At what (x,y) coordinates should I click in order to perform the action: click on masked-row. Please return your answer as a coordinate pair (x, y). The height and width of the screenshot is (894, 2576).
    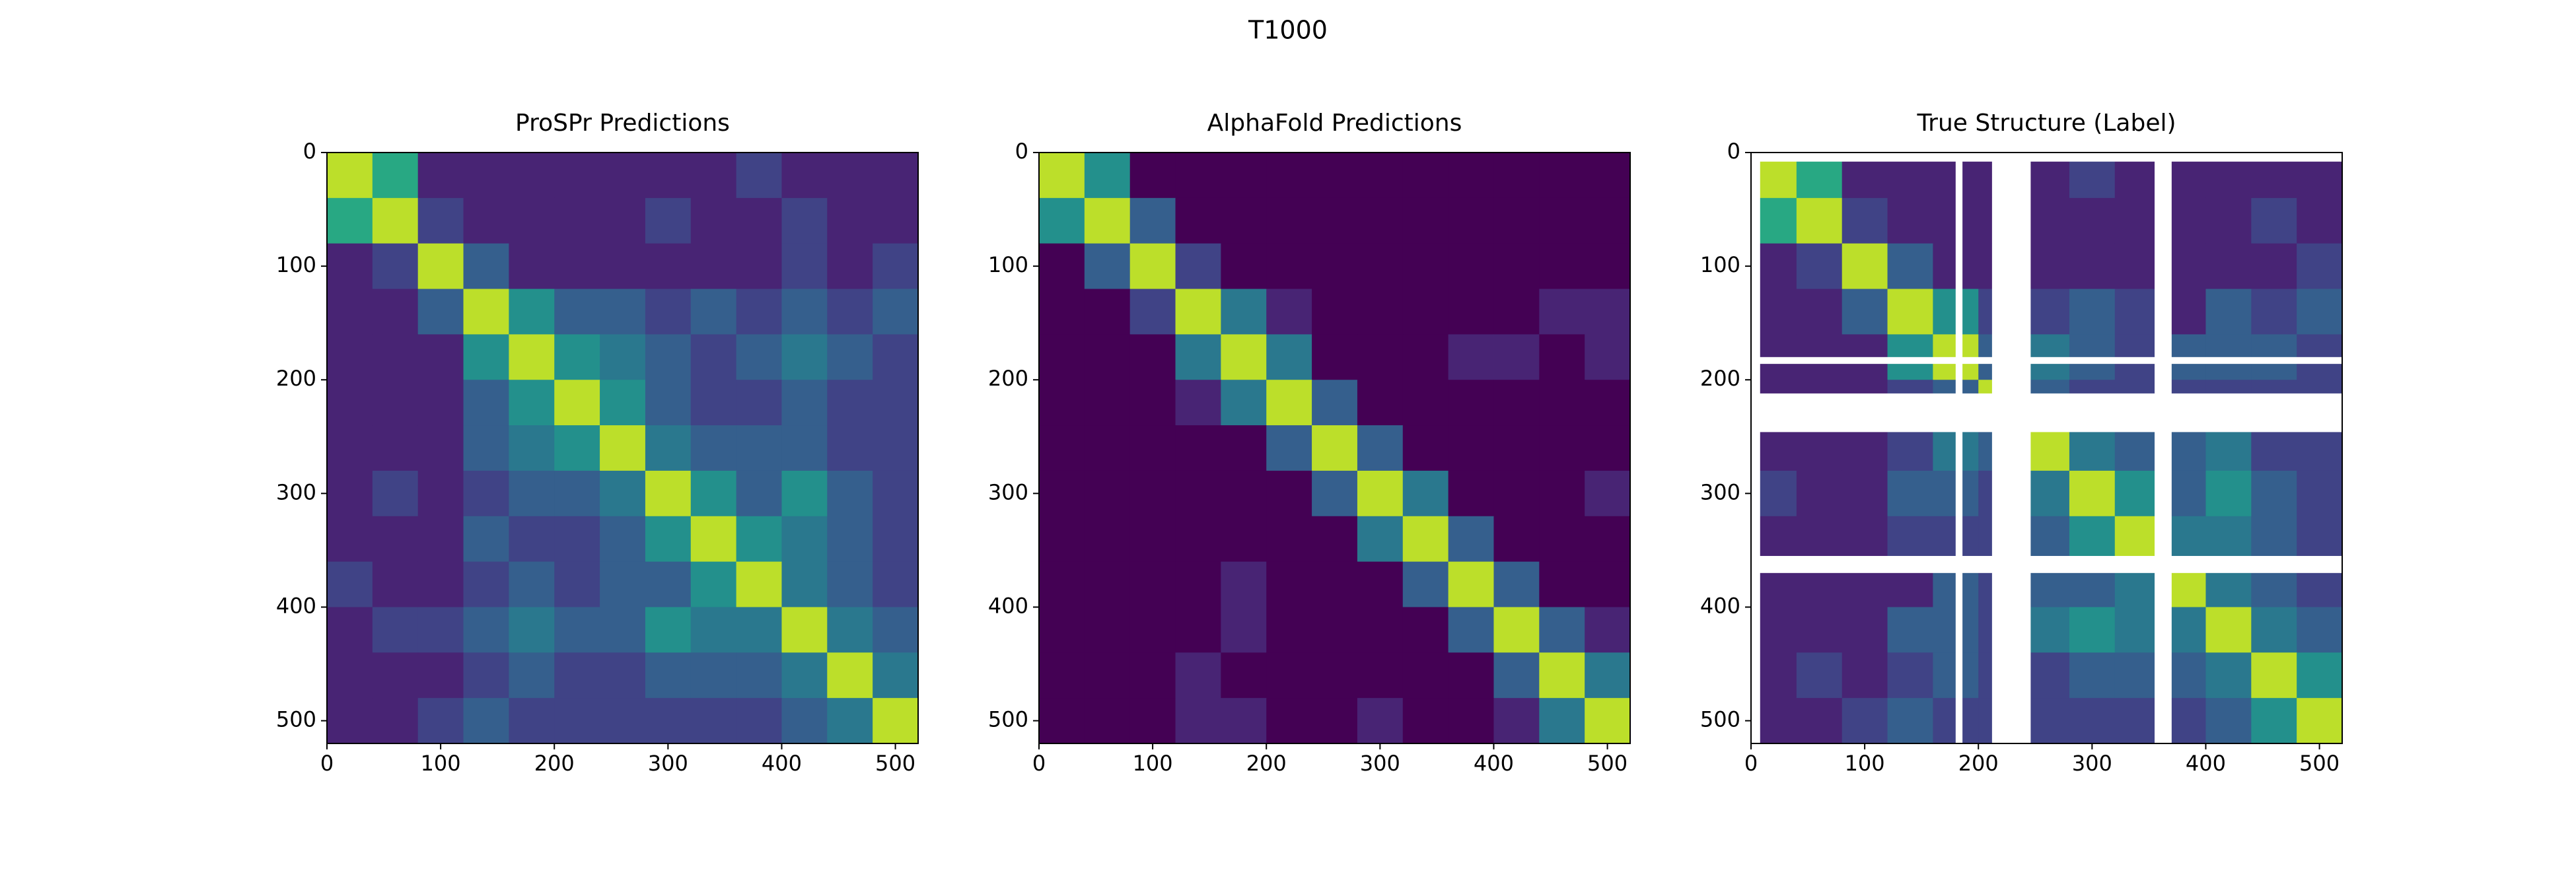
    Looking at the image, I should click on (2047, 360).